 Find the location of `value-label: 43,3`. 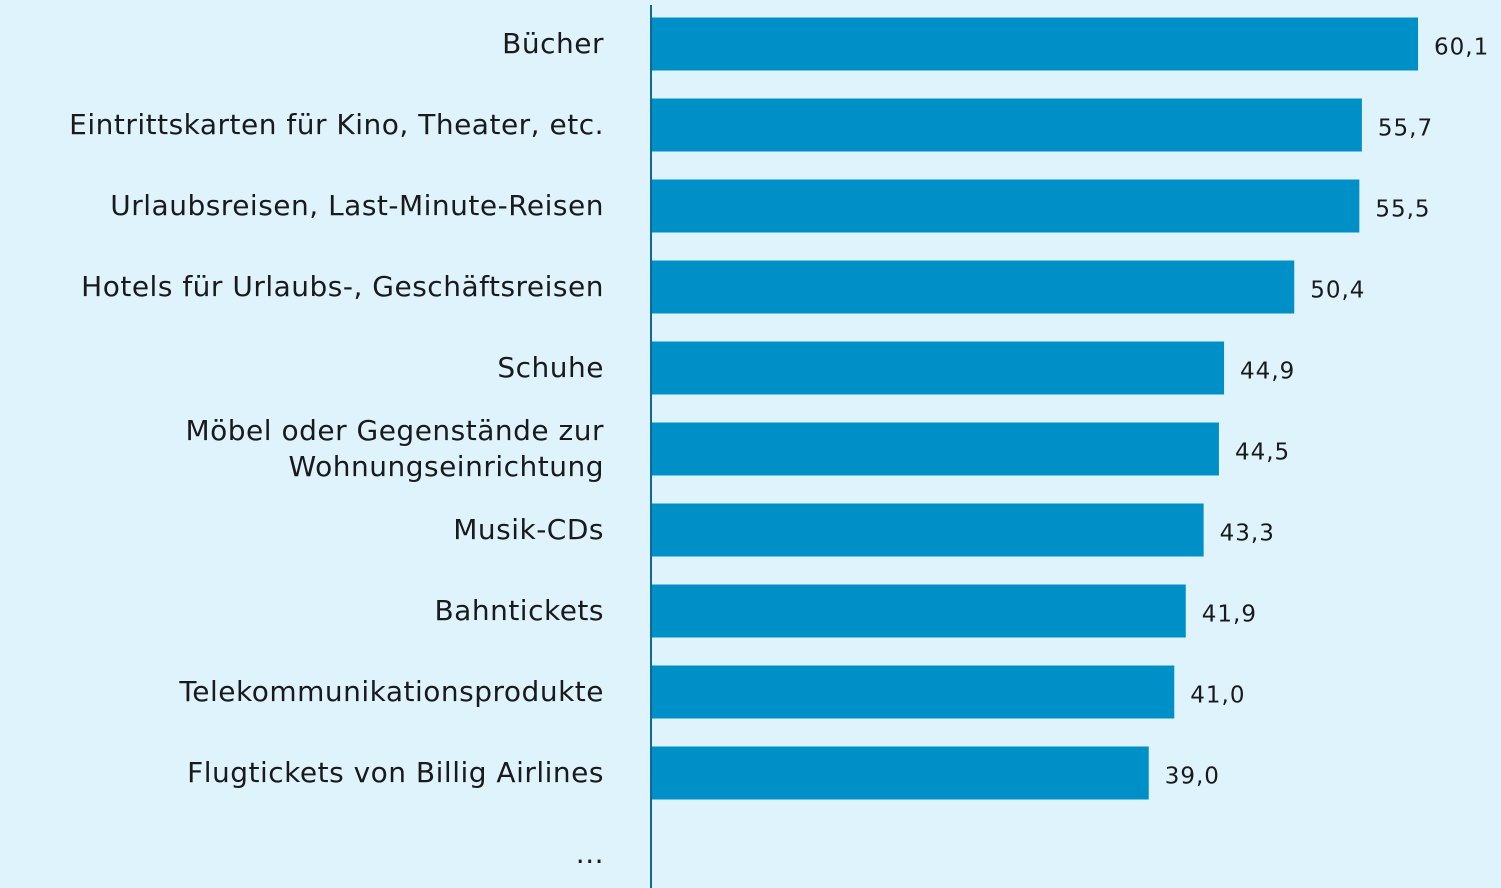

value-label: 43,3 is located at coordinates (1247, 534).